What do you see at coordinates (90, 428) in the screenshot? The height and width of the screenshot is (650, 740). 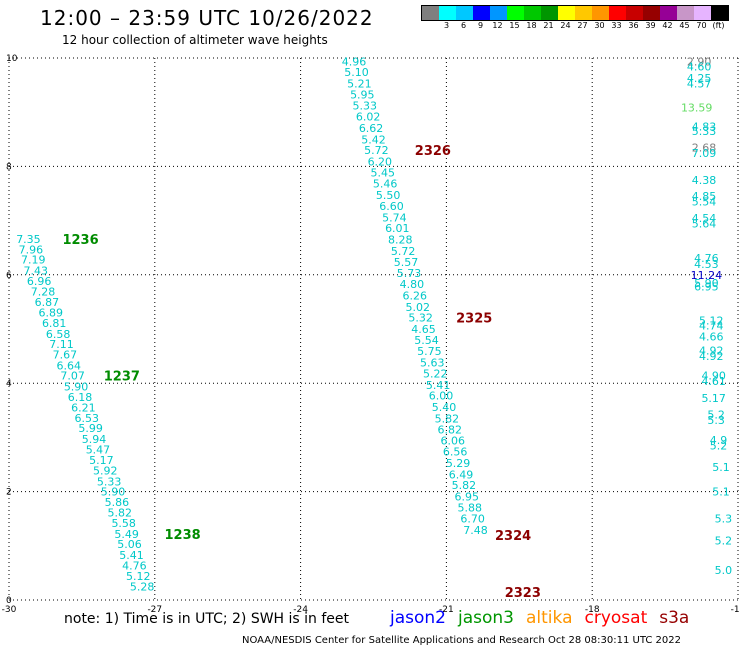 I see `data-point-label: 5.99` at bounding box center [90, 428].